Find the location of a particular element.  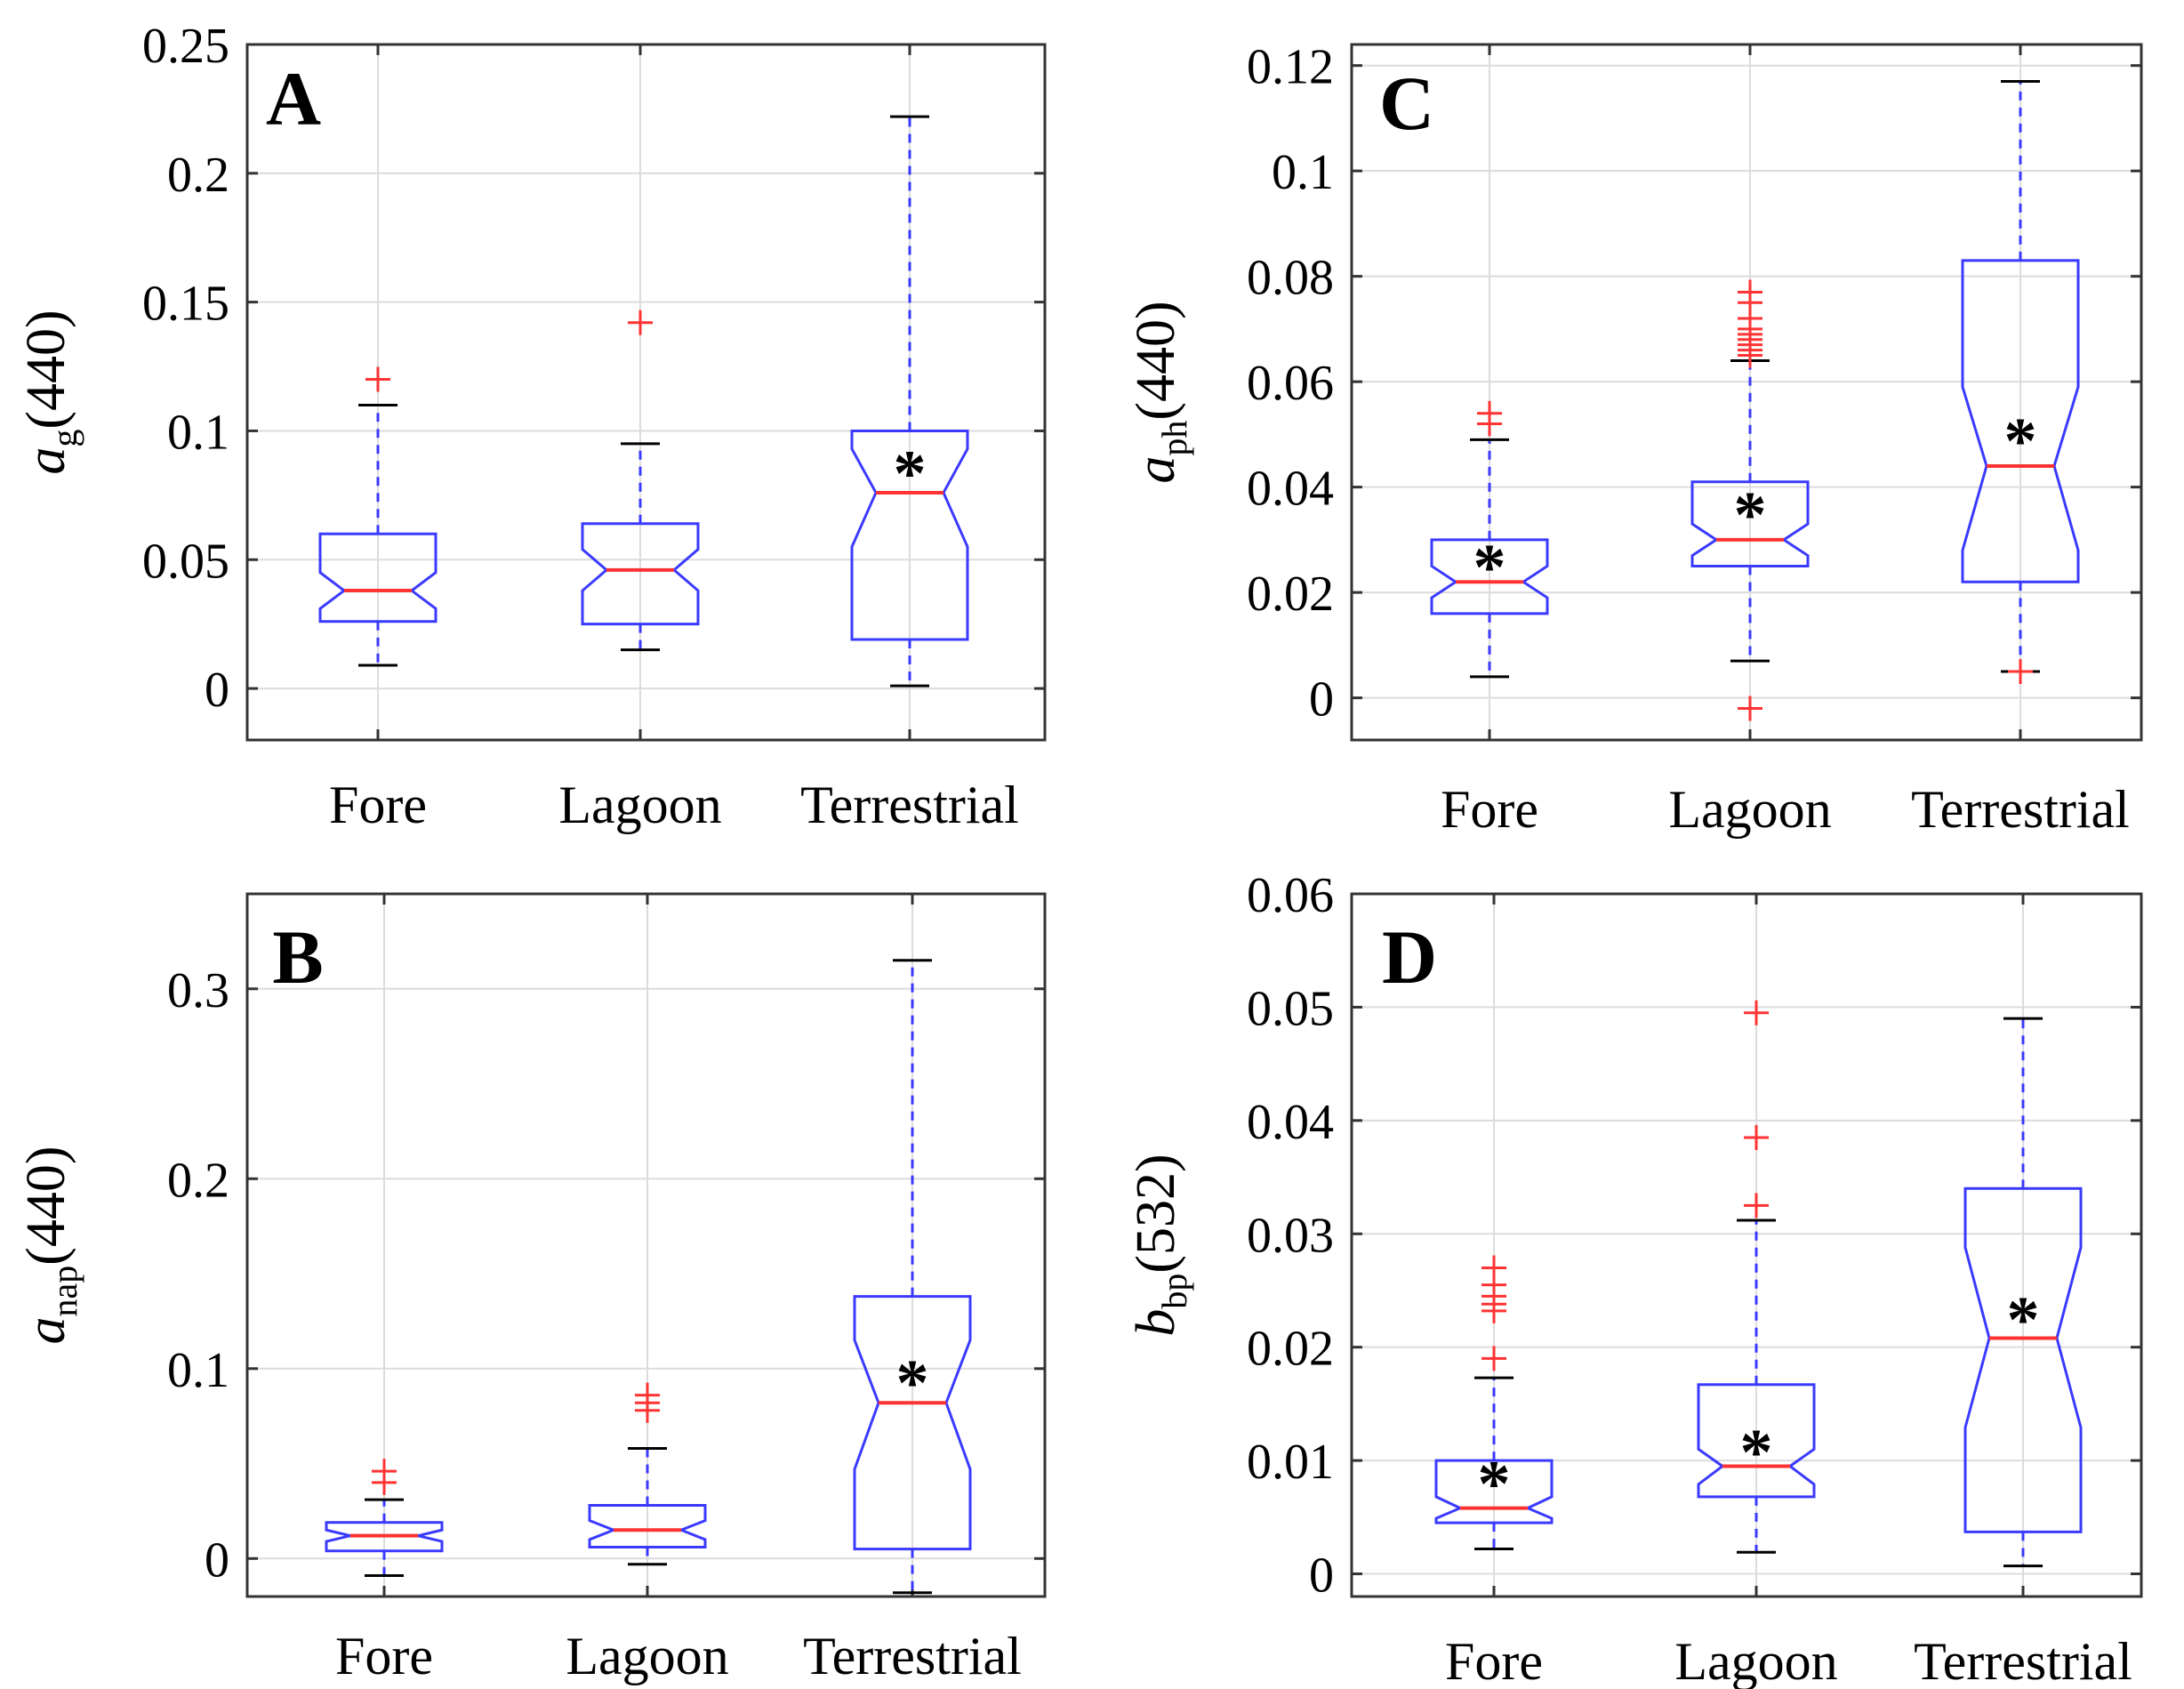

y-tick-label: 0.3 is located at coordinates (198, 991).